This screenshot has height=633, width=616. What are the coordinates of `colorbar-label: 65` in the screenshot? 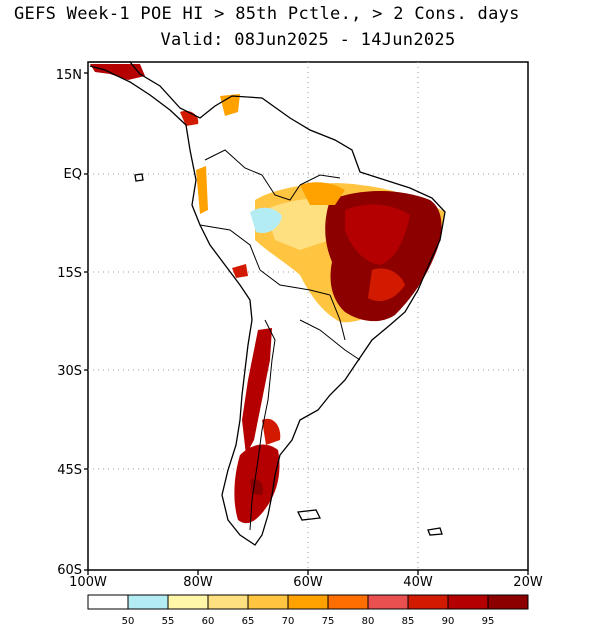 It's located at (248, 621).